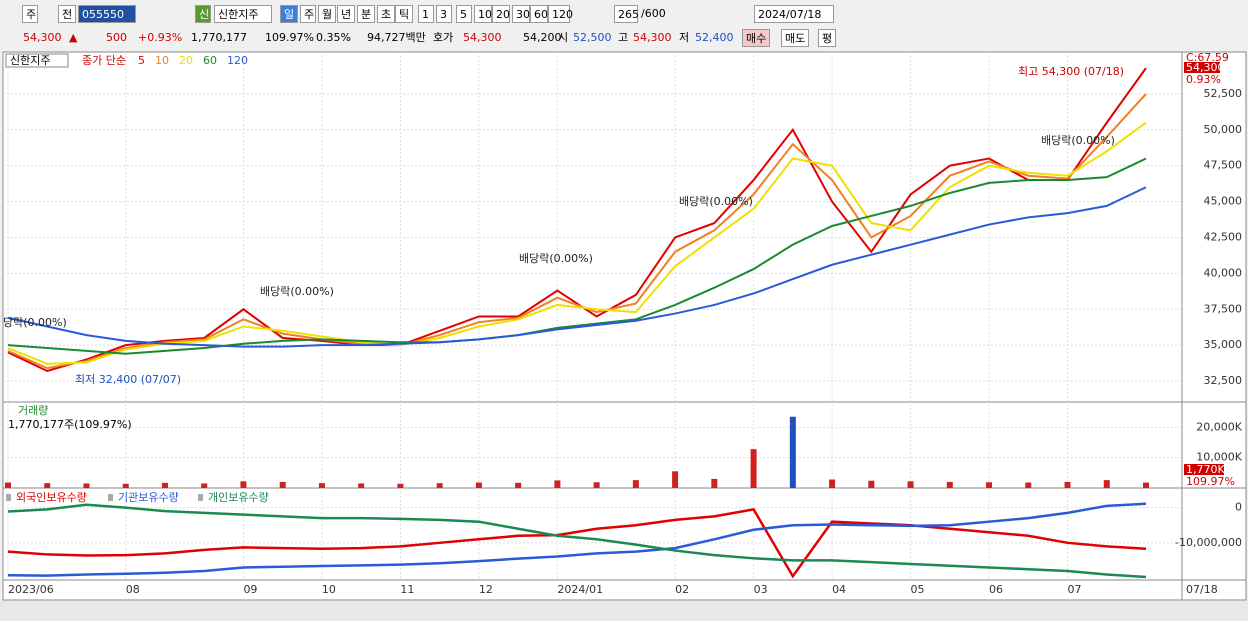 The height and width of the screenshot is (621, 1248). What do you see at coordinates (580, 589) in the screenshot?
I see `x-tick-label: 2024/01` at bounding box center [580, 589].